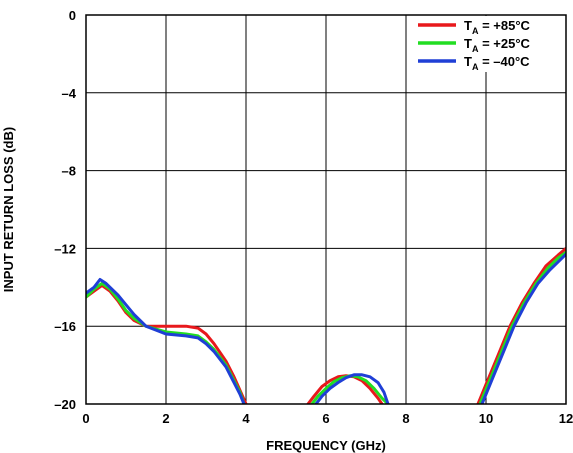 The height and width of the screenshot is (453, 573). What do you see at coordinates (497, 63) in the screenshot?
I see `legend-label-2: TA = –40°C` at bounding box center [497, 63].